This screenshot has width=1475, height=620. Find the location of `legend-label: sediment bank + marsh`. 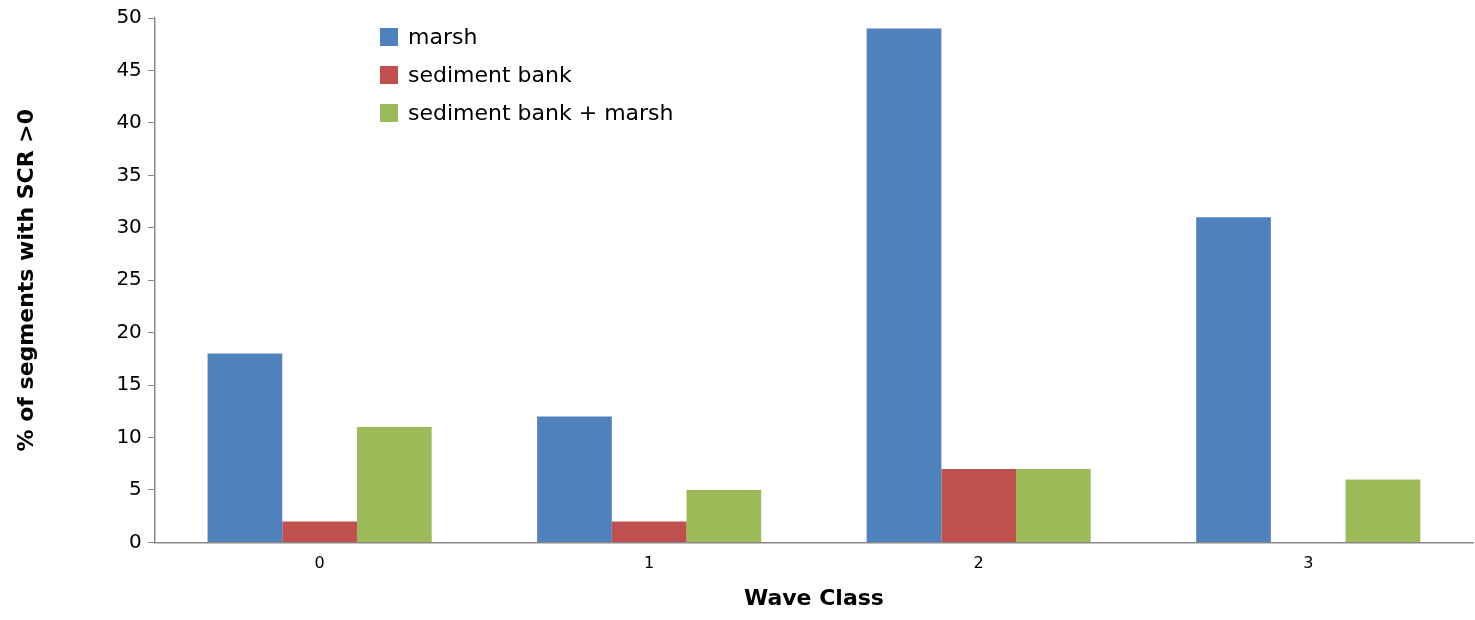

legend-label: sediment bank + marsh is located at coordinates (541, 112).